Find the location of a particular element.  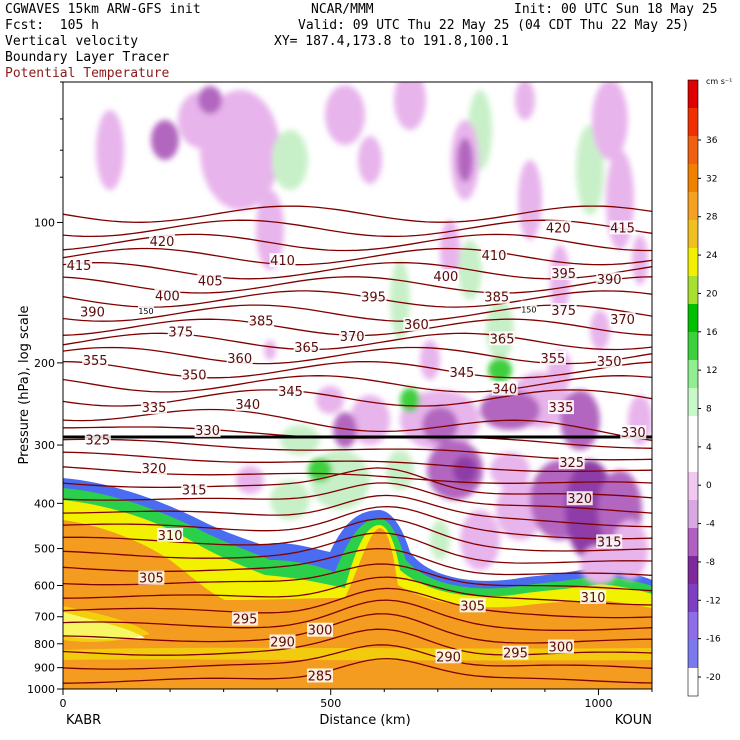

x-axis: 0 500 1000 is located at coordinates (356, 699).